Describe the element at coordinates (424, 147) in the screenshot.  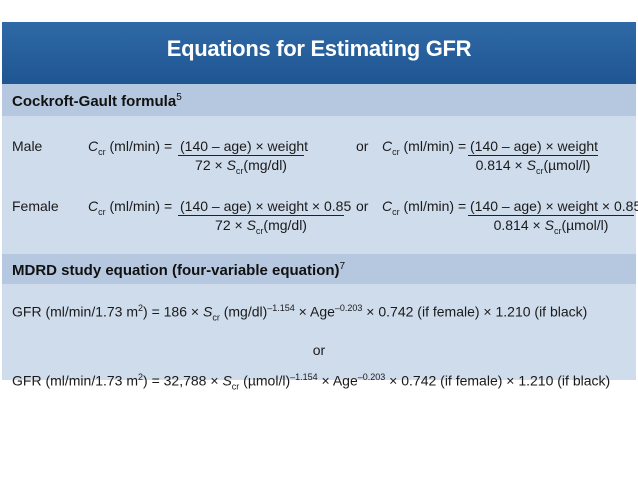
I see `male-alt-lhs: Ccr (ml/min) =` at that location.